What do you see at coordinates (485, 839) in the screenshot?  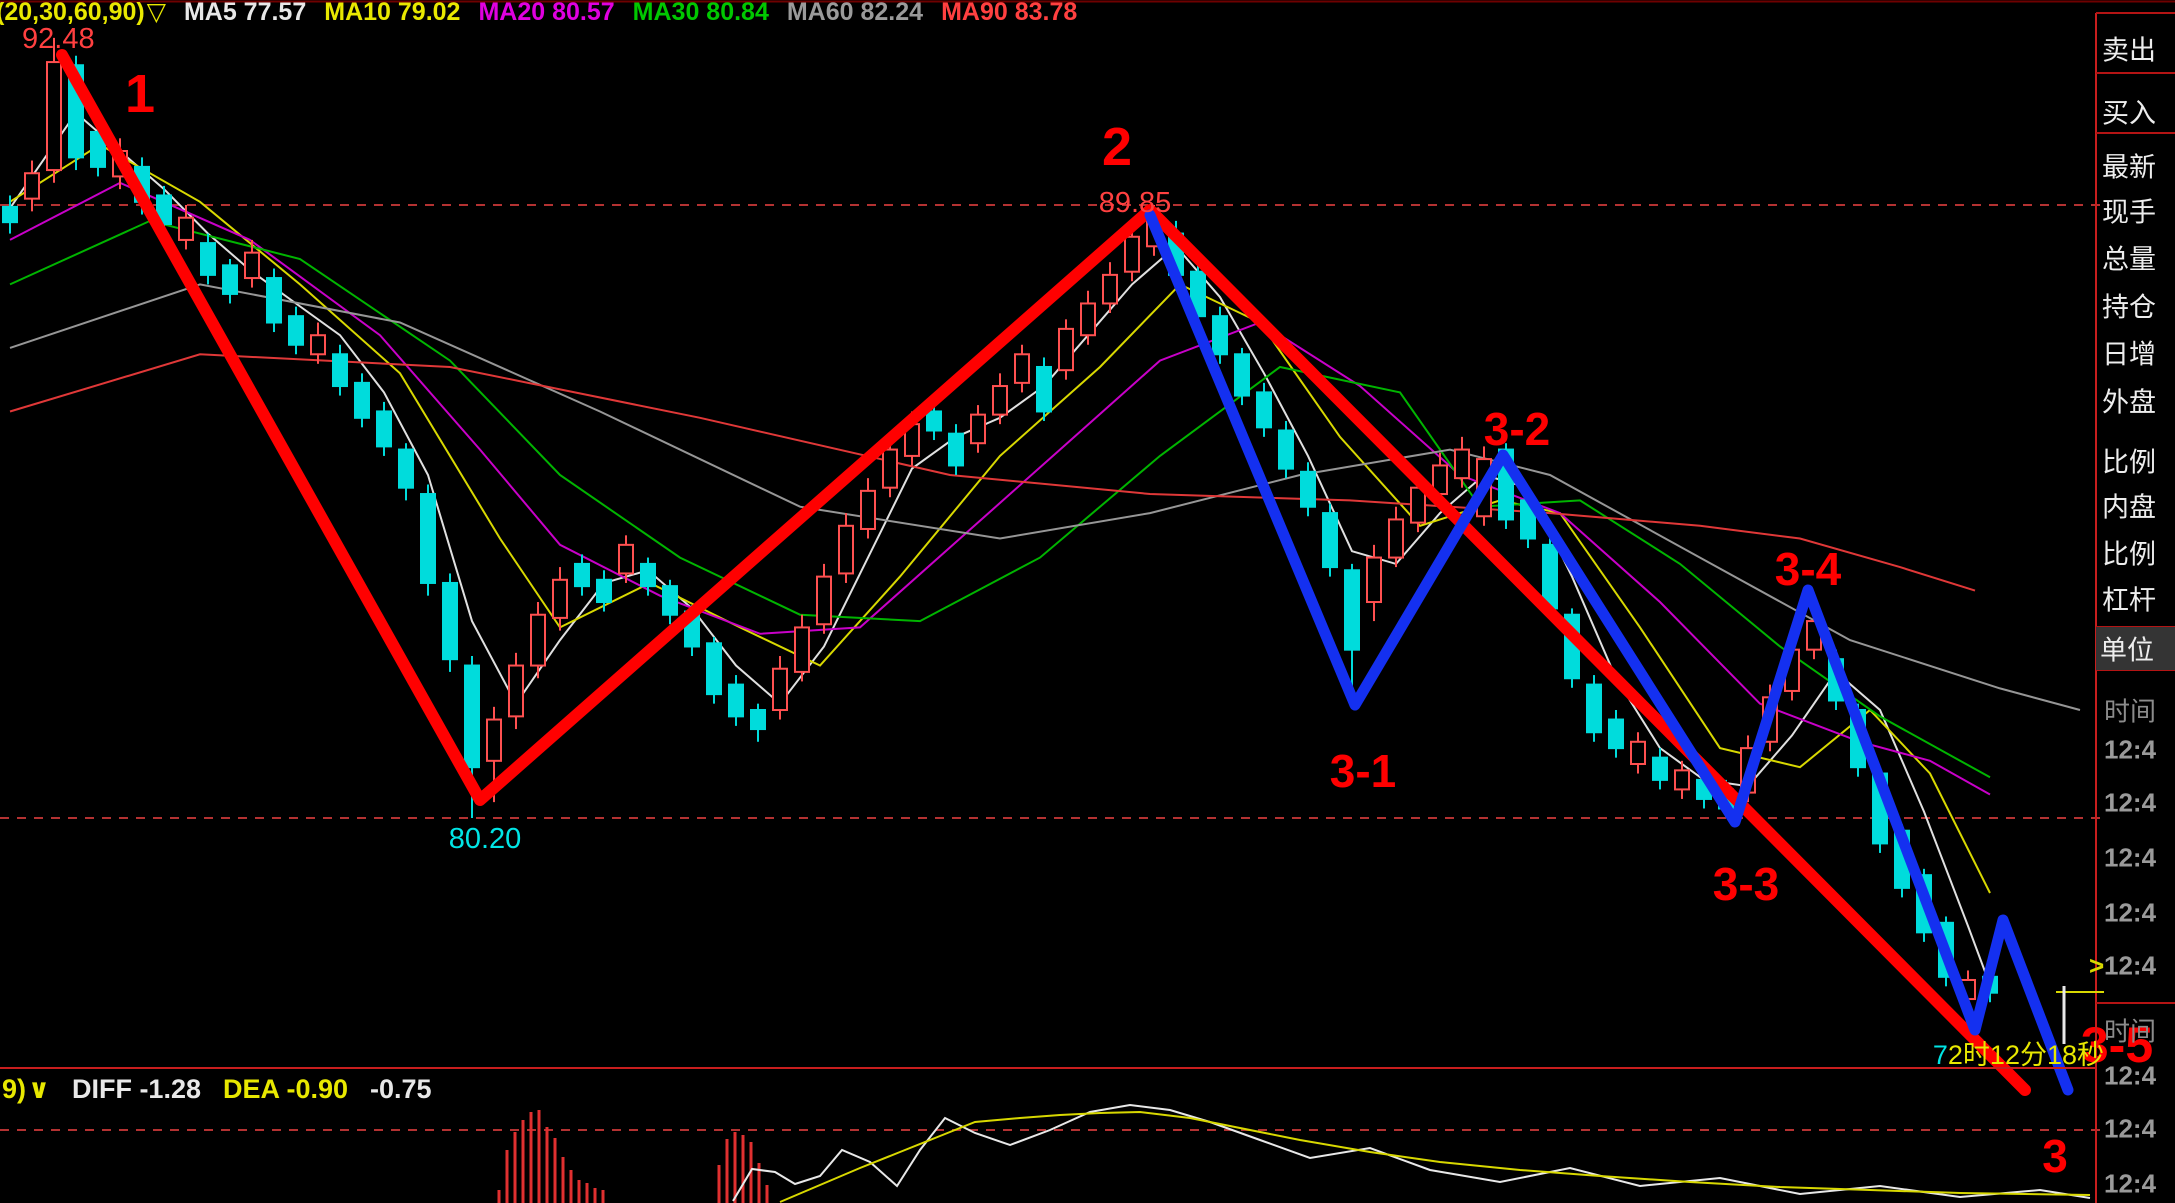 I see `price-label-80.20: 80.20` at bounding box center [485, 839].